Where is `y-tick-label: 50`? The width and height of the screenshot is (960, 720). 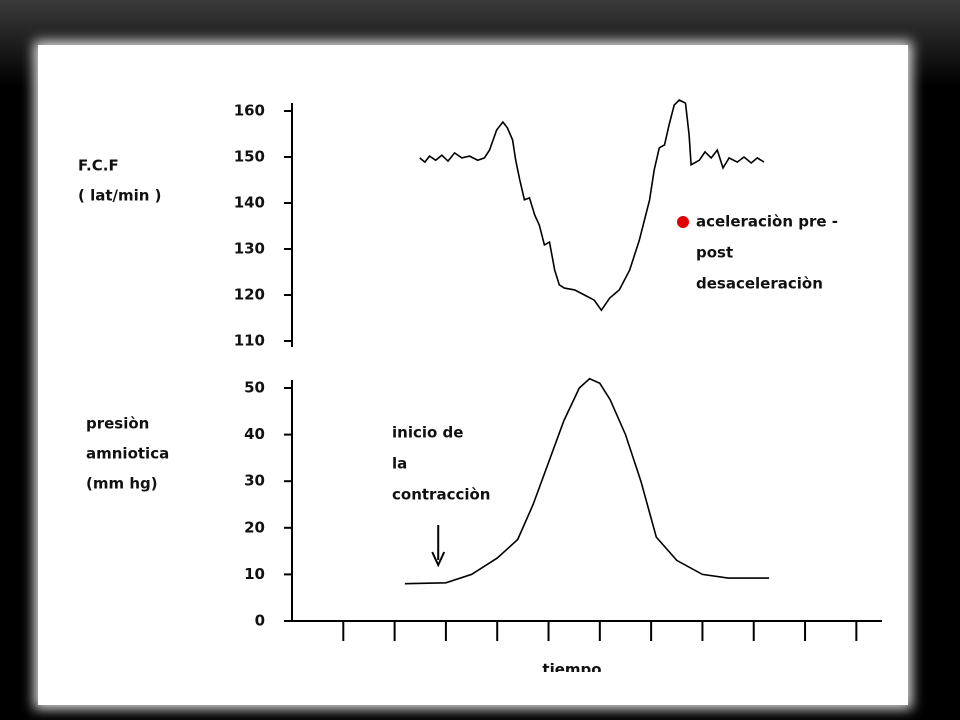 y-tick-label: 50 is located at coordinates (254, 388).